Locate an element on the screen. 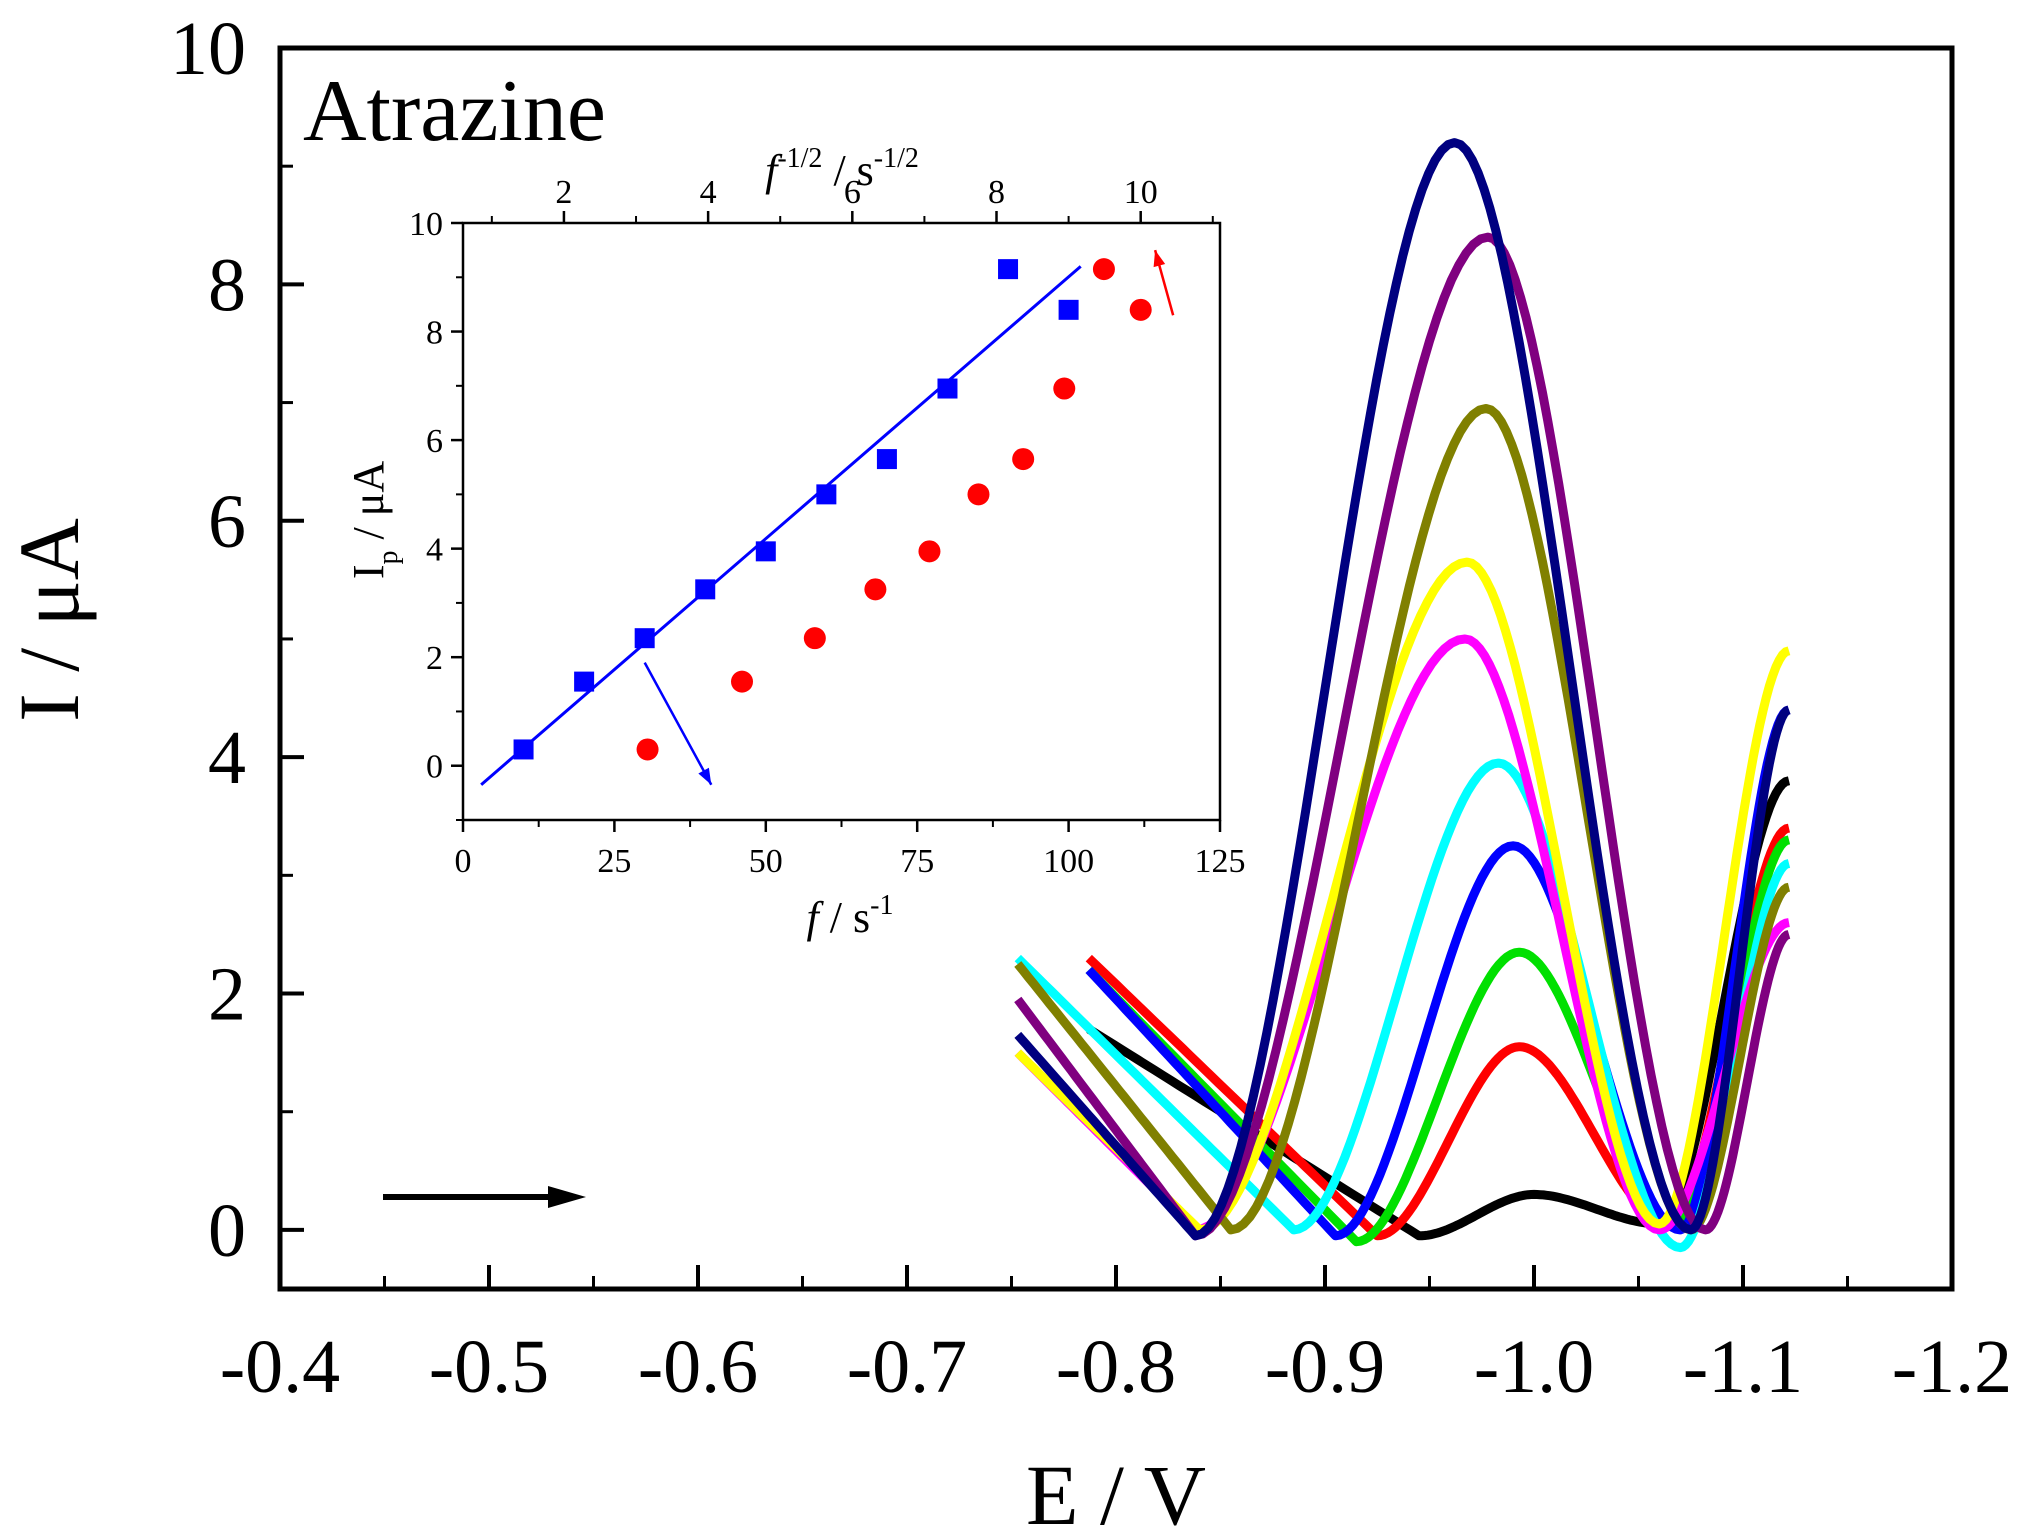  x-axis-label: E / V is located at coordinates (1116, 1491).